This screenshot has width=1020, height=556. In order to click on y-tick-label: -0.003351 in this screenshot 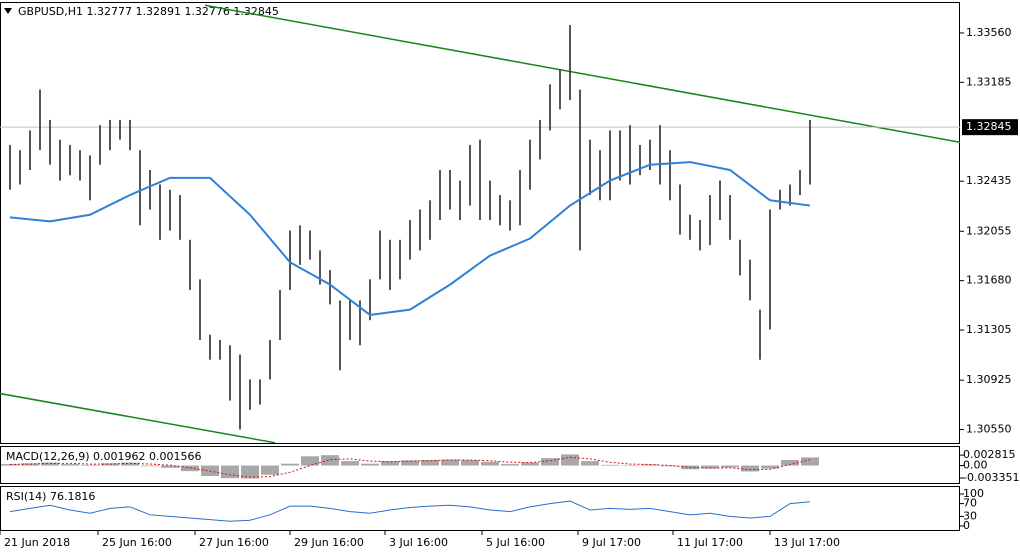, I will do `click(991, 477)`.